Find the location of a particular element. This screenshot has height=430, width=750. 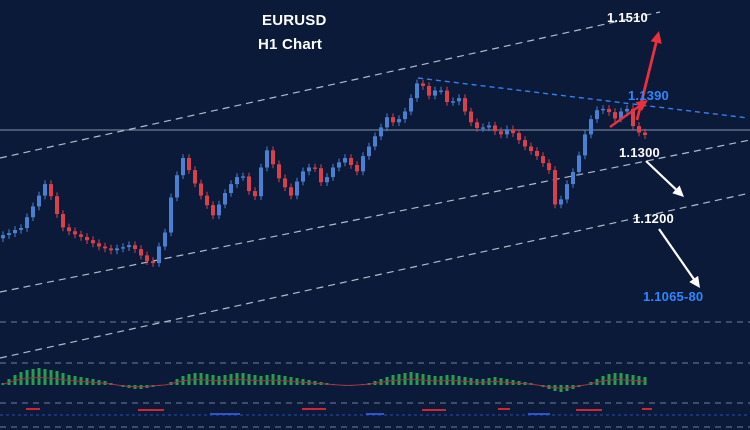

white-down-arrow-1-head is located at coordinates (678, 191).